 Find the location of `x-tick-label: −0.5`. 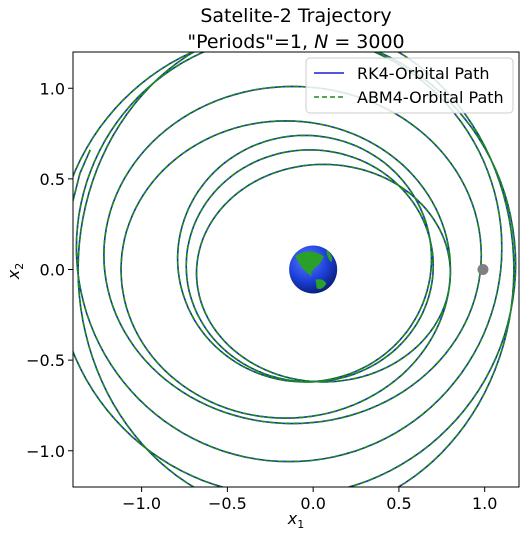

x-tick-label: −0.5 is located at coordinates (227, 503).